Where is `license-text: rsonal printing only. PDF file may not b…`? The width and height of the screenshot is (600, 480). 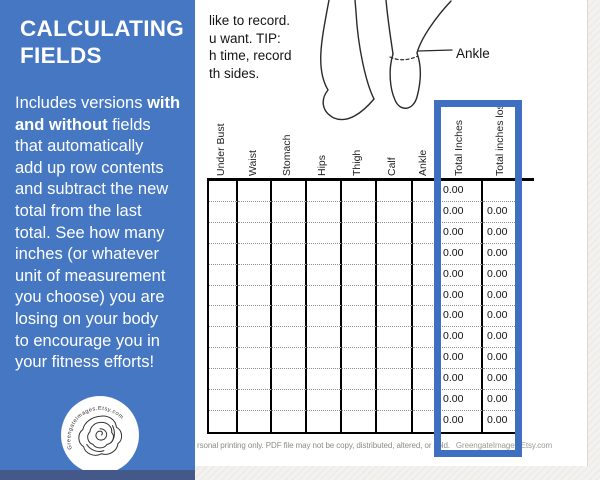 license-text: rsonal printing only. PDF file may not b… is located at coordinates (323, 445).